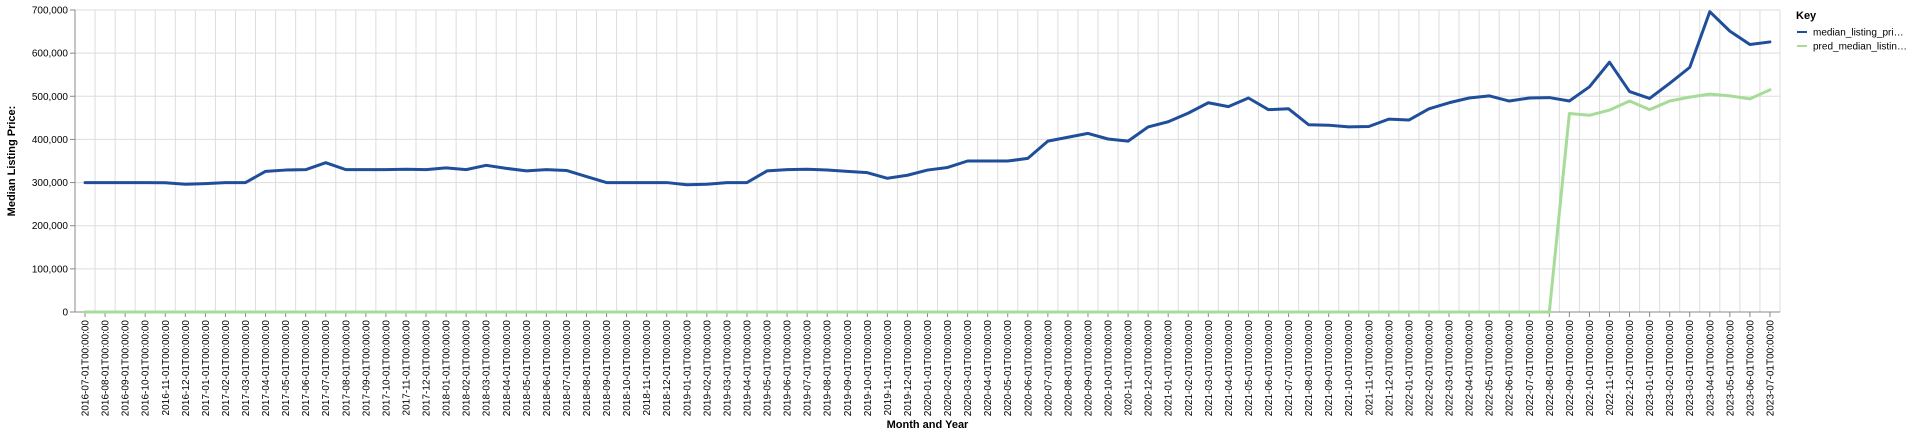 This screenshot has height=434, width=1920. Describe the element at coordinates (1189, 368) in the screenshot. I see `x-tick-label: 2021-02-01T00:00:00` at that location.